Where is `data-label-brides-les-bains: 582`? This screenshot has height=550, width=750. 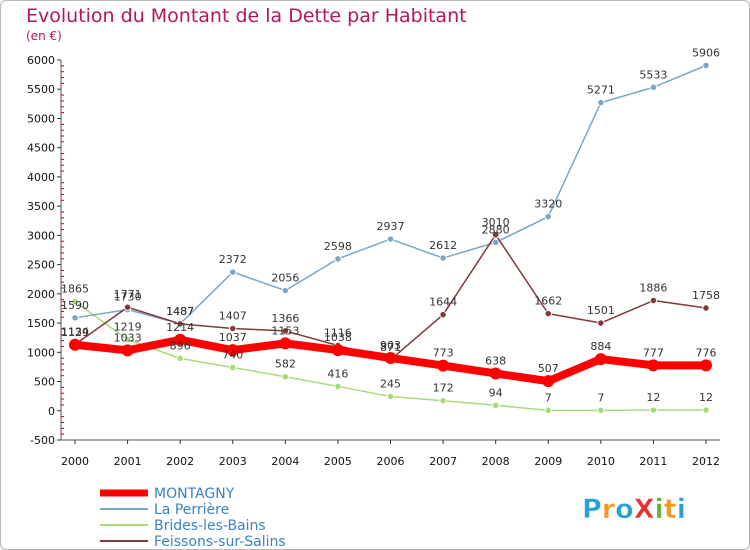 data-label-brides-les-bains: 582 is located at coordinates (285, 364).